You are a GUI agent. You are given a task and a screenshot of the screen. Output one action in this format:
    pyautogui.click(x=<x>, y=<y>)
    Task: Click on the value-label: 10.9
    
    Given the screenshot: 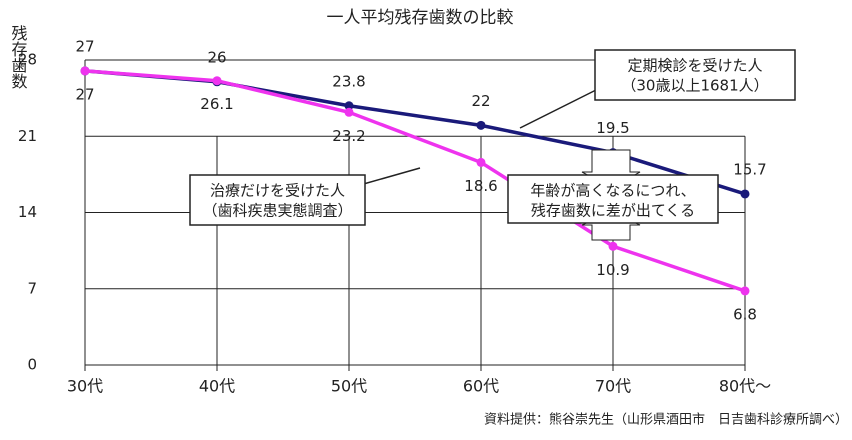 What is the action you would take?
    pyautogui.click(x=612, y=270)
    